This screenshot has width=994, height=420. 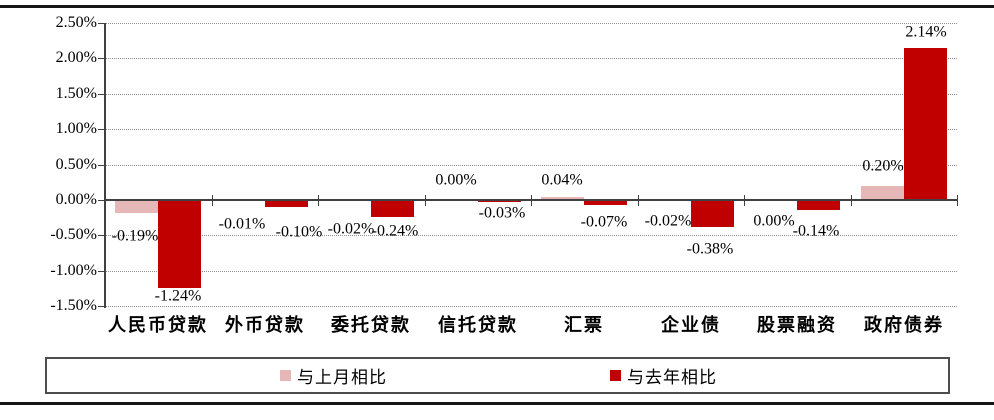 What do you see at coordinates (797, 325) in the screenshot?
I see `x-tick-label-6: 股票融资` at bounding box center [797, 325].